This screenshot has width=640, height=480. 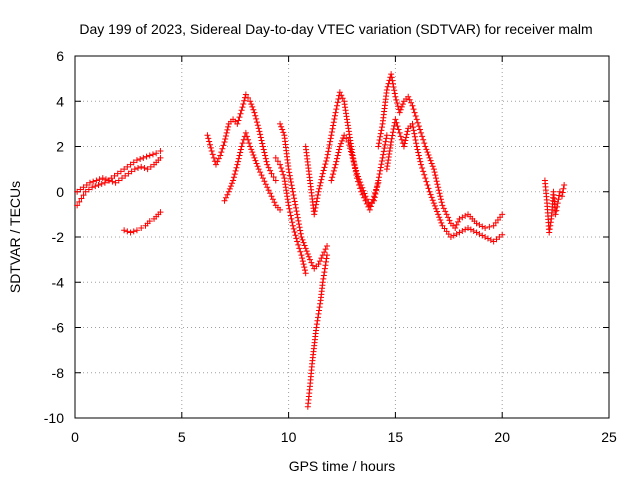 What do you see at coordinates (75, 437) in the screenshot?
I see `x-tick-label: 0` at bounding box center [75, 437].